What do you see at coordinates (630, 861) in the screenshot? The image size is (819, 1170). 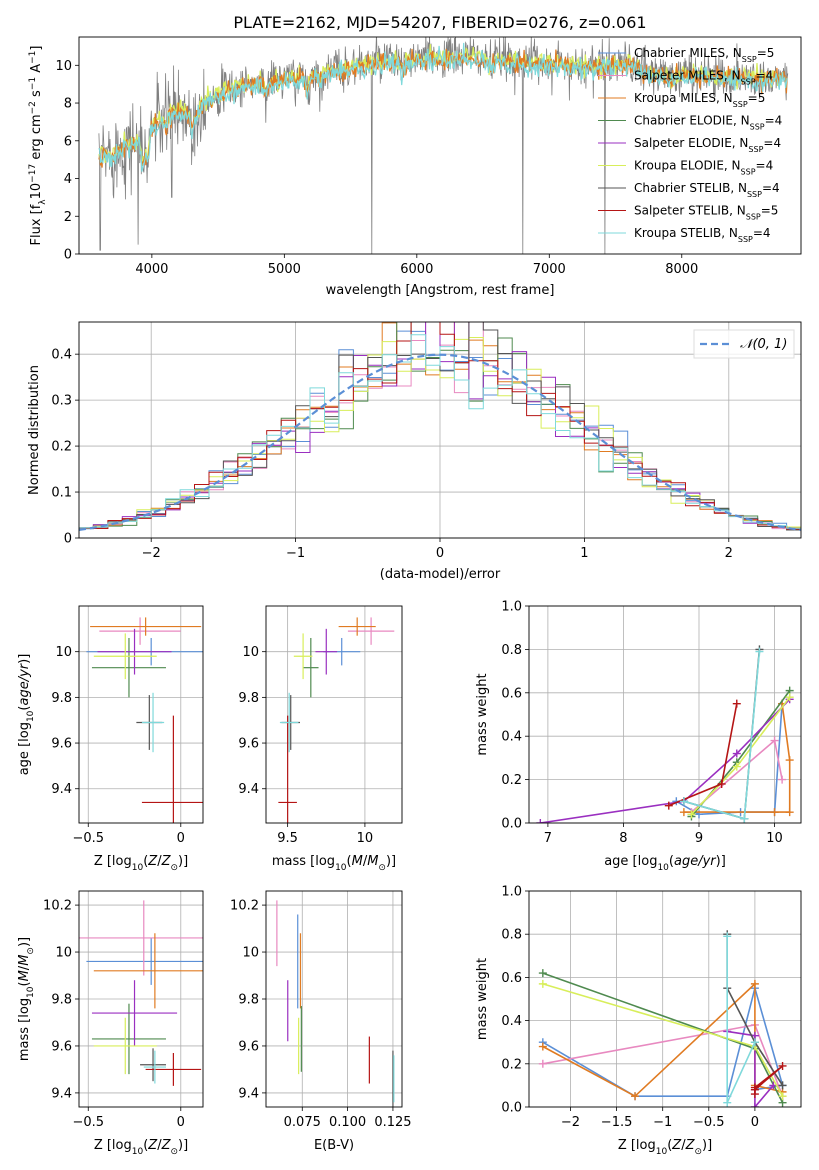 I see `label-part: age [log` at bounding box center [630, 861].